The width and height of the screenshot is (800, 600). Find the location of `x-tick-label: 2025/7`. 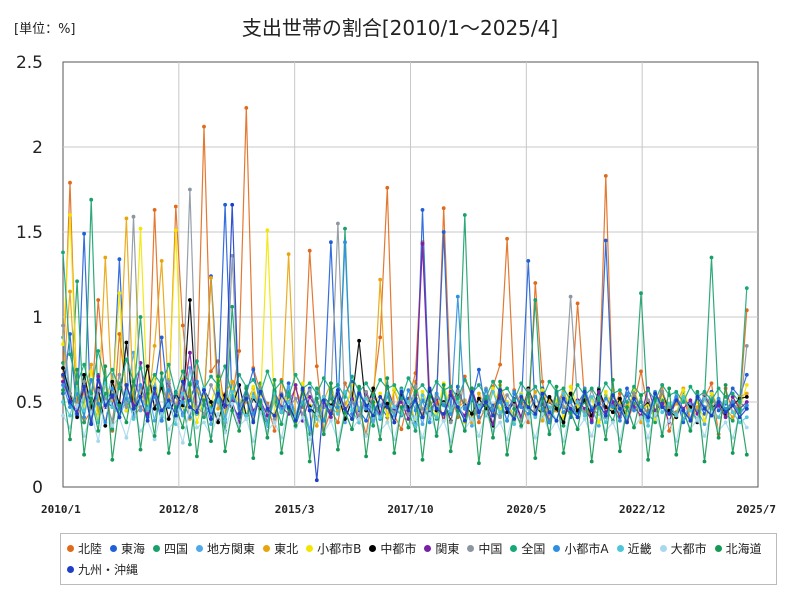

x-tick-label: 2025/7 is located at coordinates (756, 509).